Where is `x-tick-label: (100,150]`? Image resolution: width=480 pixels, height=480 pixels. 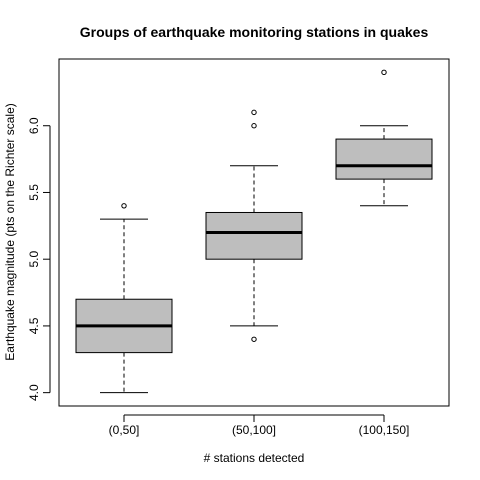 x-tick-label: (100,150] is located at coordinates (384, 430).